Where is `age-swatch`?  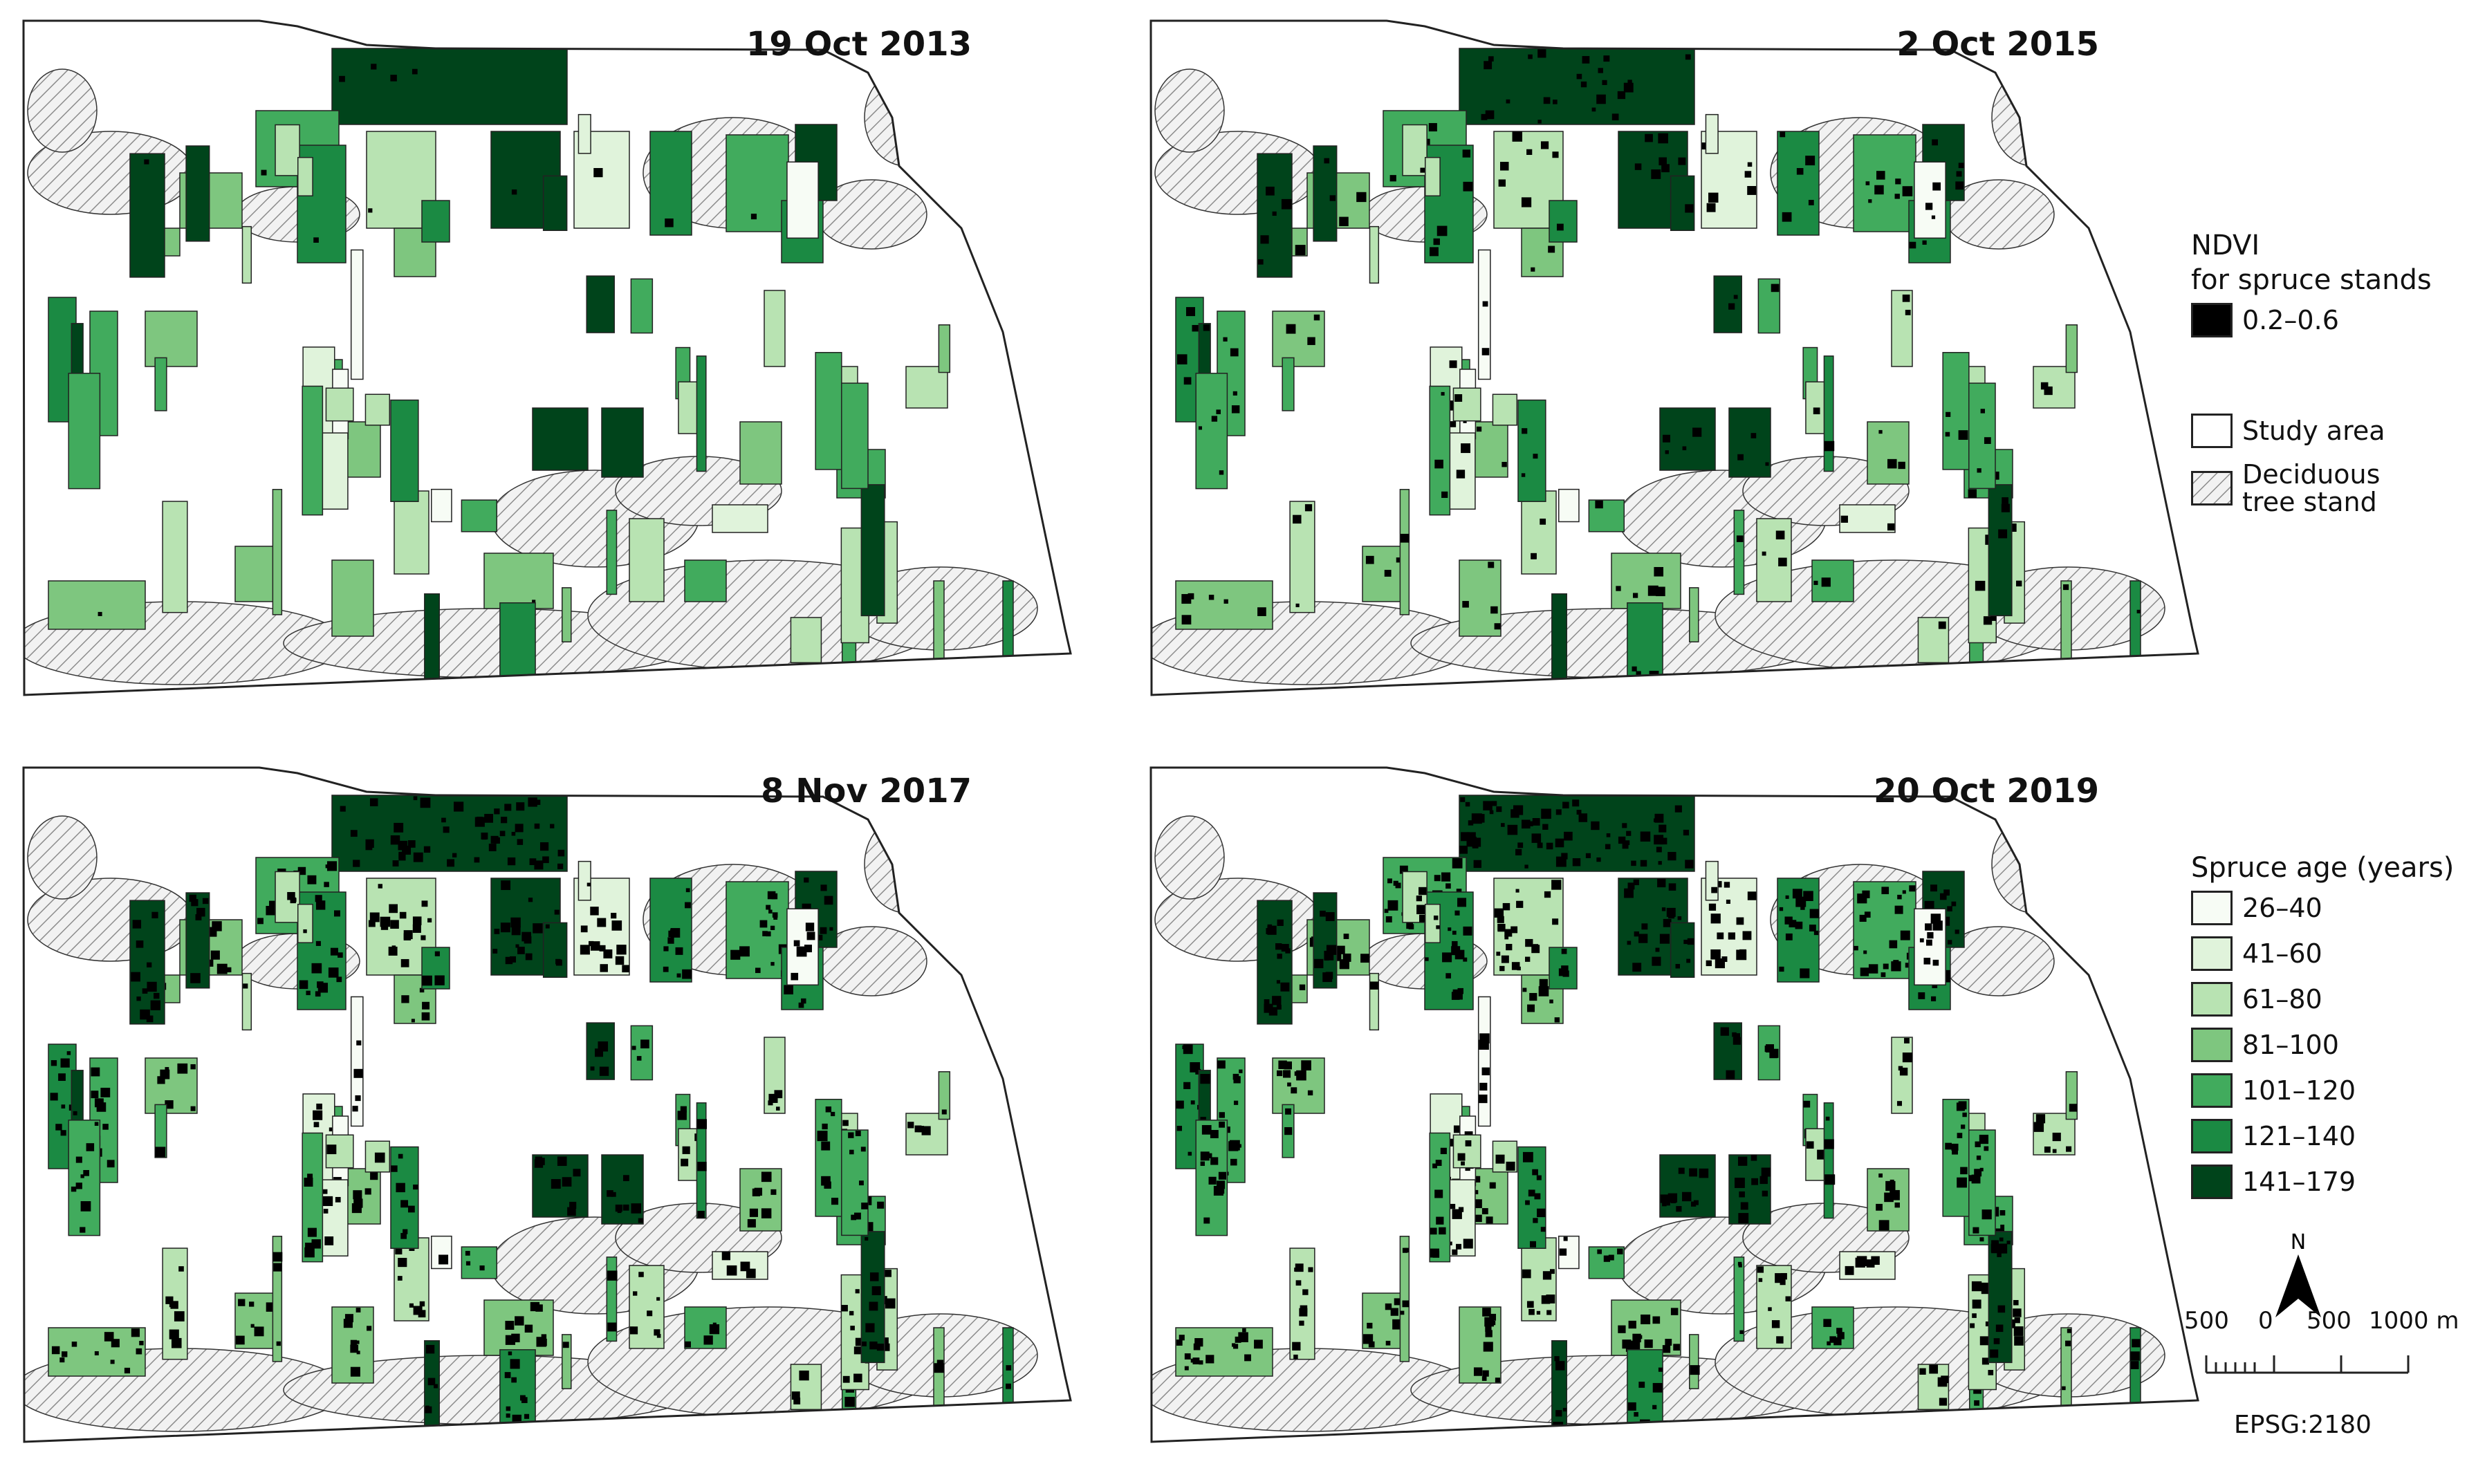 age-swatch is located at coordinates (2212, 1136).